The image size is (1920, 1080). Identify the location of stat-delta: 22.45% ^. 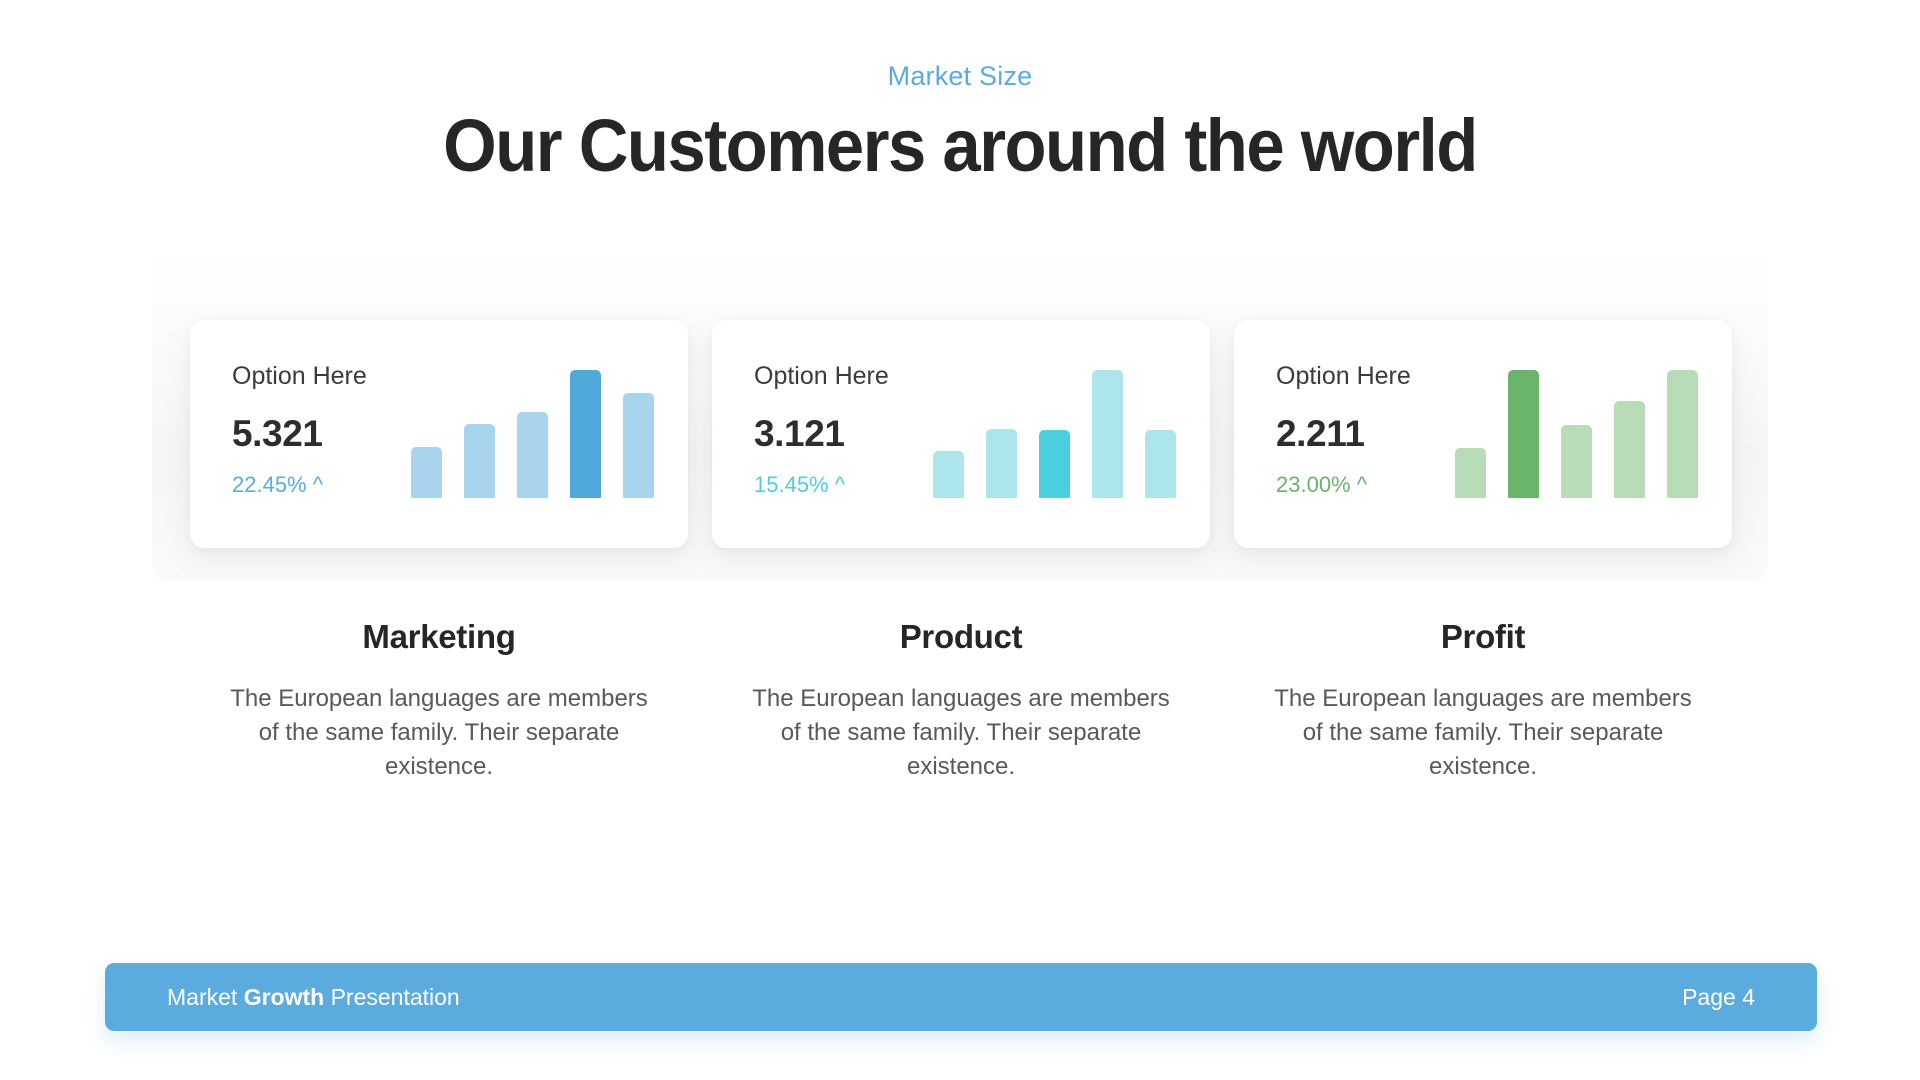
(278, 484).